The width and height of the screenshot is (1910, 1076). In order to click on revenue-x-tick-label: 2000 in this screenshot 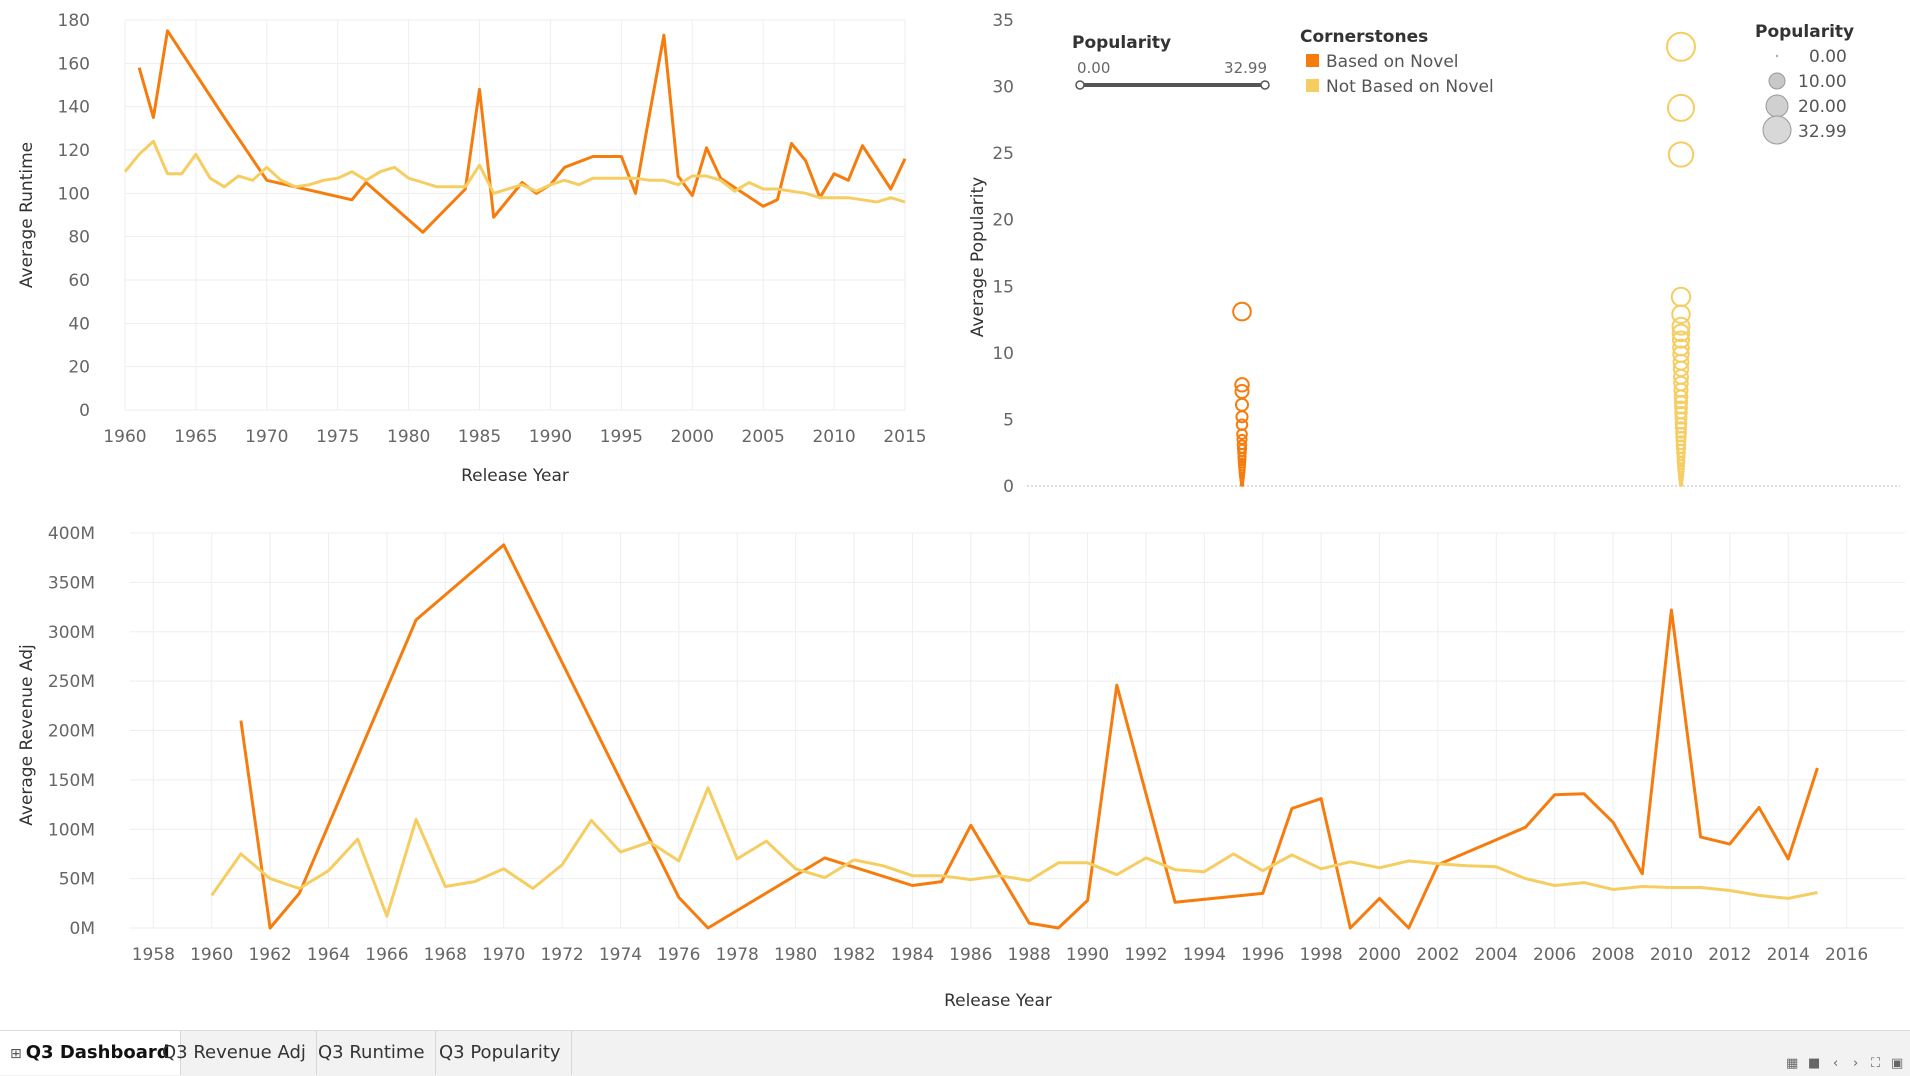, I will do `click(1379, 955)`.